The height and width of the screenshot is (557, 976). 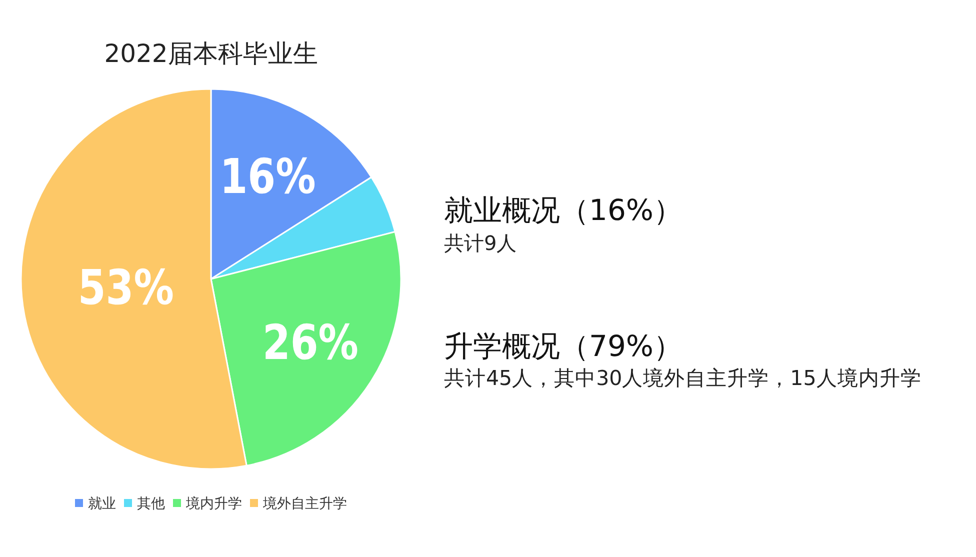 What do you see at coordinates (211, 53) in the screenshot?
I see `title: 2022届本科毕业生` at bounding box center [211, 53].